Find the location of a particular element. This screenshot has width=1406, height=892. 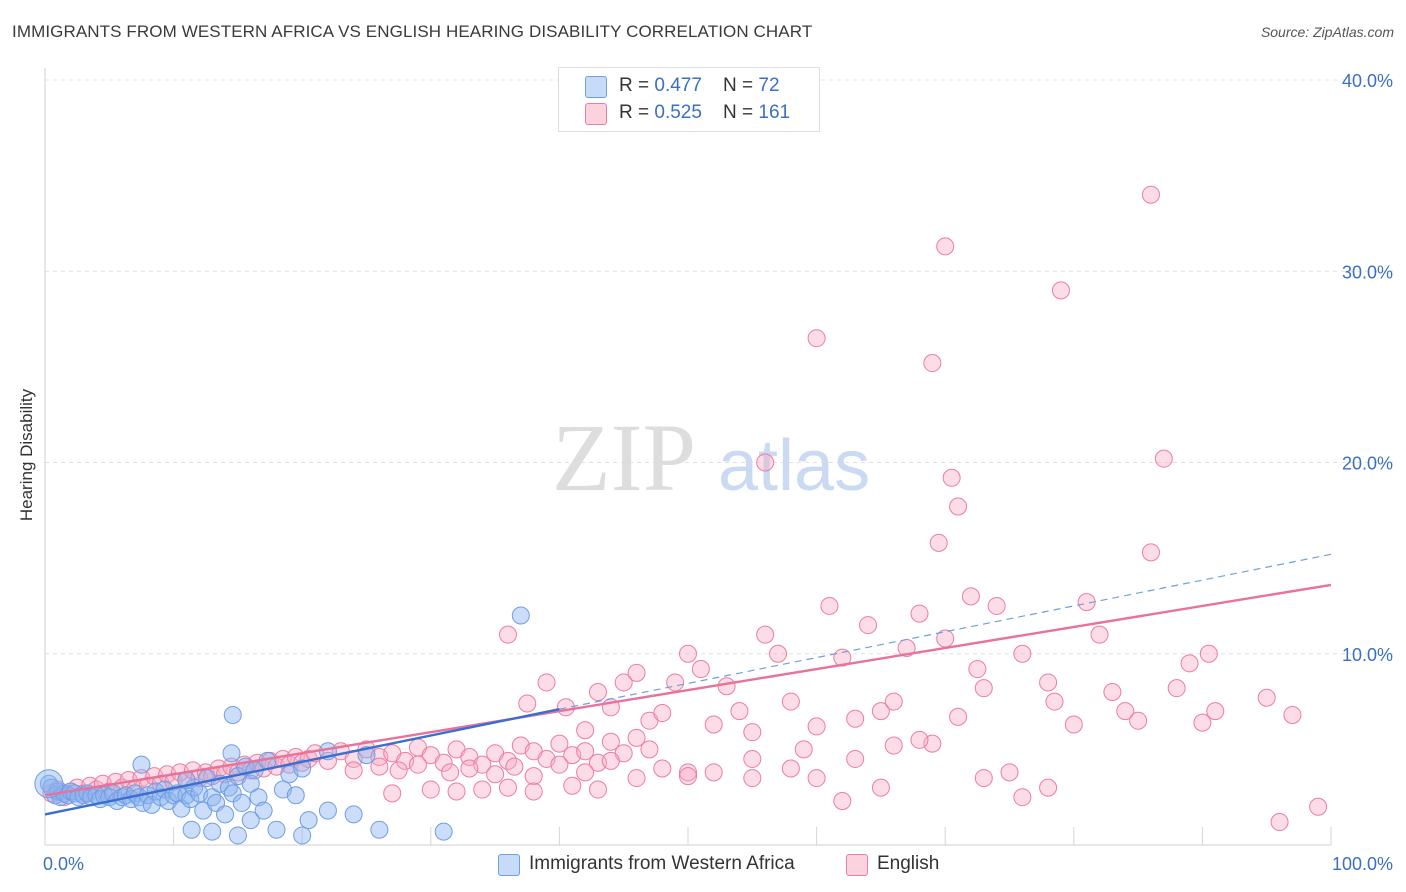

legend-swatch-pink is located at coordinates (857, 865).